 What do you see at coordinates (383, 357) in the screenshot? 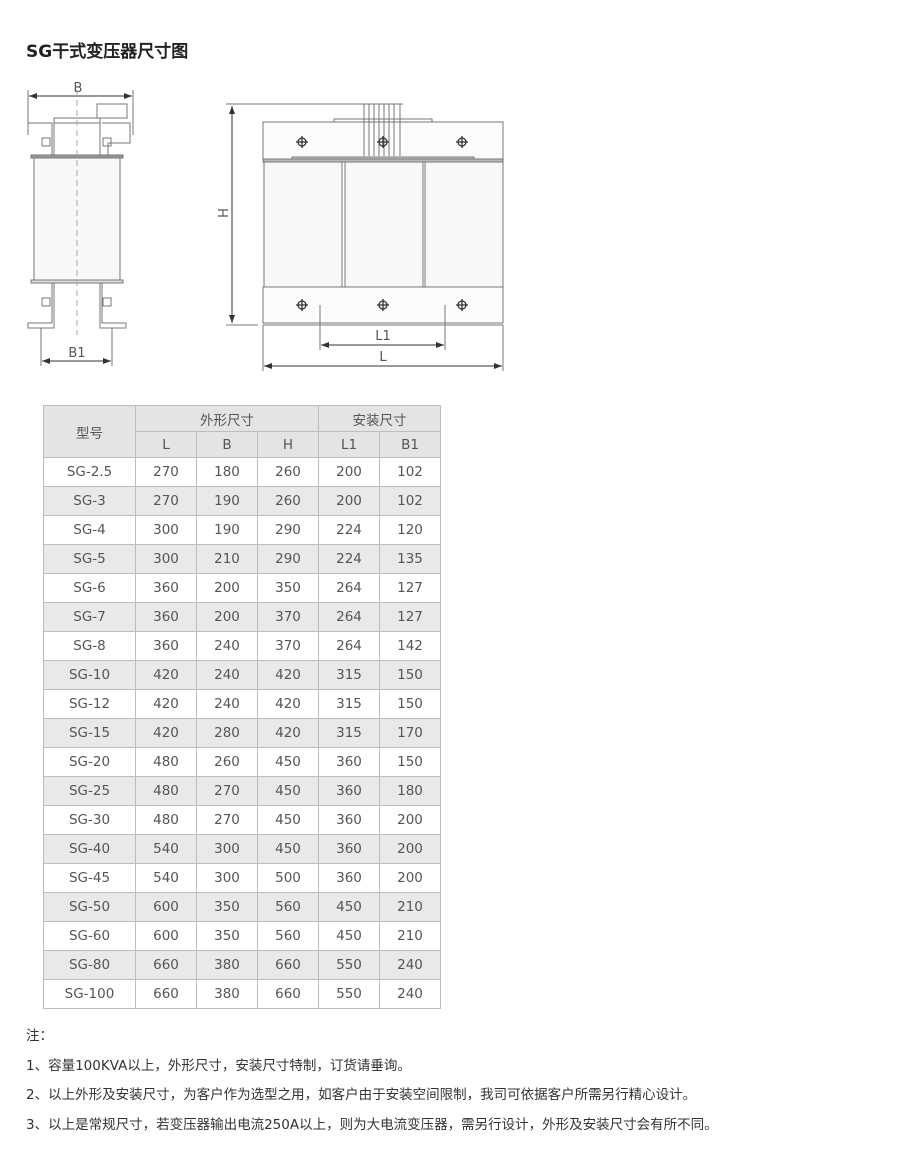
I see `label-l: L` at bounding box center [383, 357].